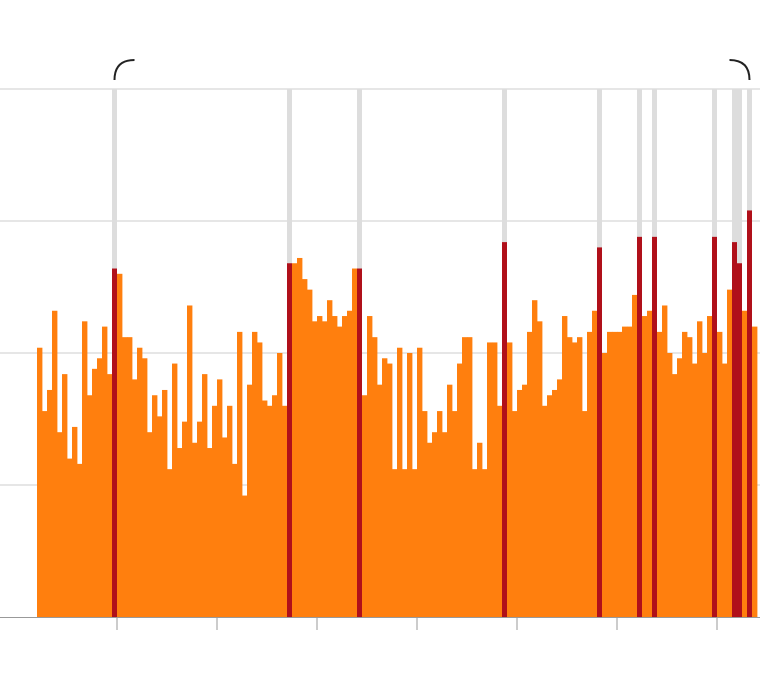 This screenshot has height=676, width=760. Describe the element at coordinates (740, 70) in the screenshot. I see `bracket-right` at that location.